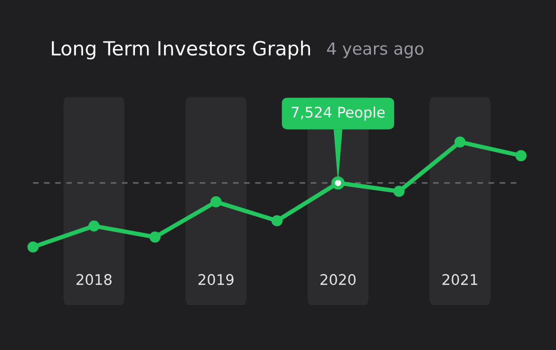 The image size is (556, 350). What do you see at coordinates (460, 280) in the screenshot?
I see `x-tick-label: 2021` at bounding box center [460, 280].